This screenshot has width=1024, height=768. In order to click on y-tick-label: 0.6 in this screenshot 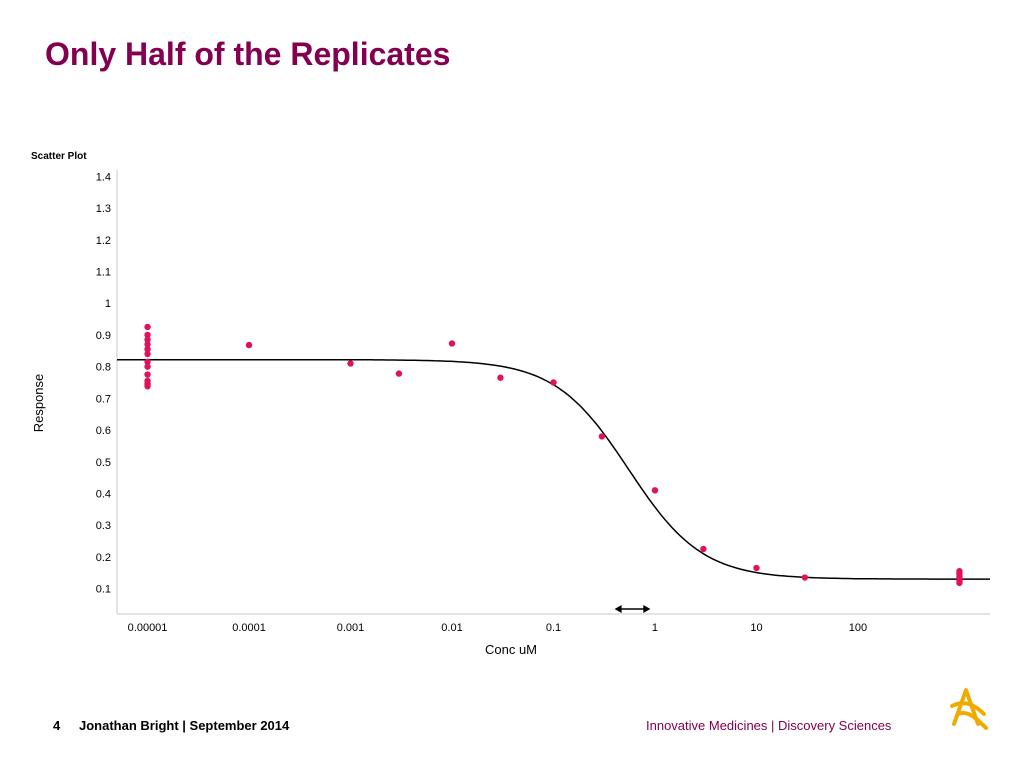, I will do `click(103, 431)`.